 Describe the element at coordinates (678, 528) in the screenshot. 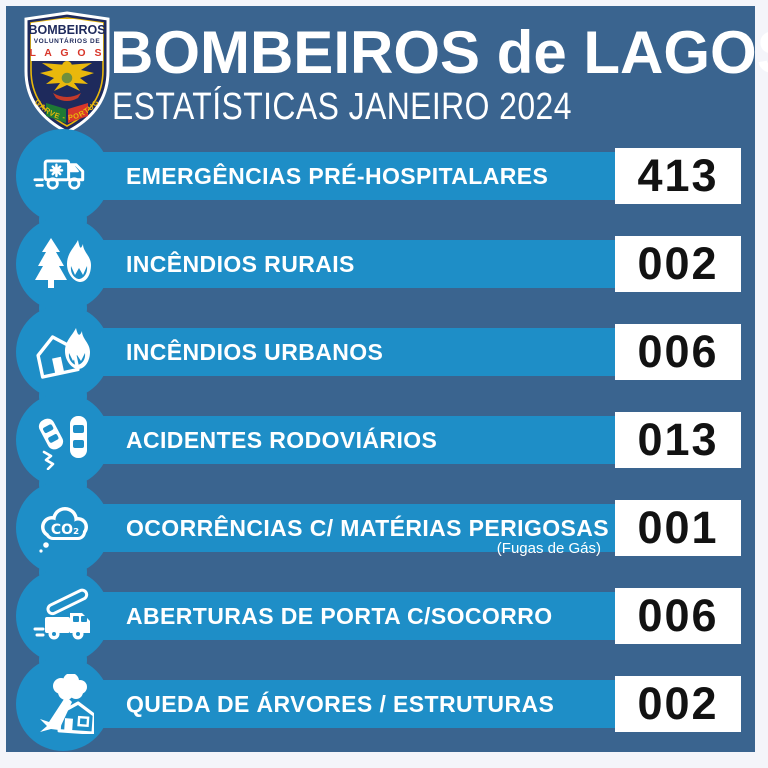

I see `stat-value: 001` at that location.